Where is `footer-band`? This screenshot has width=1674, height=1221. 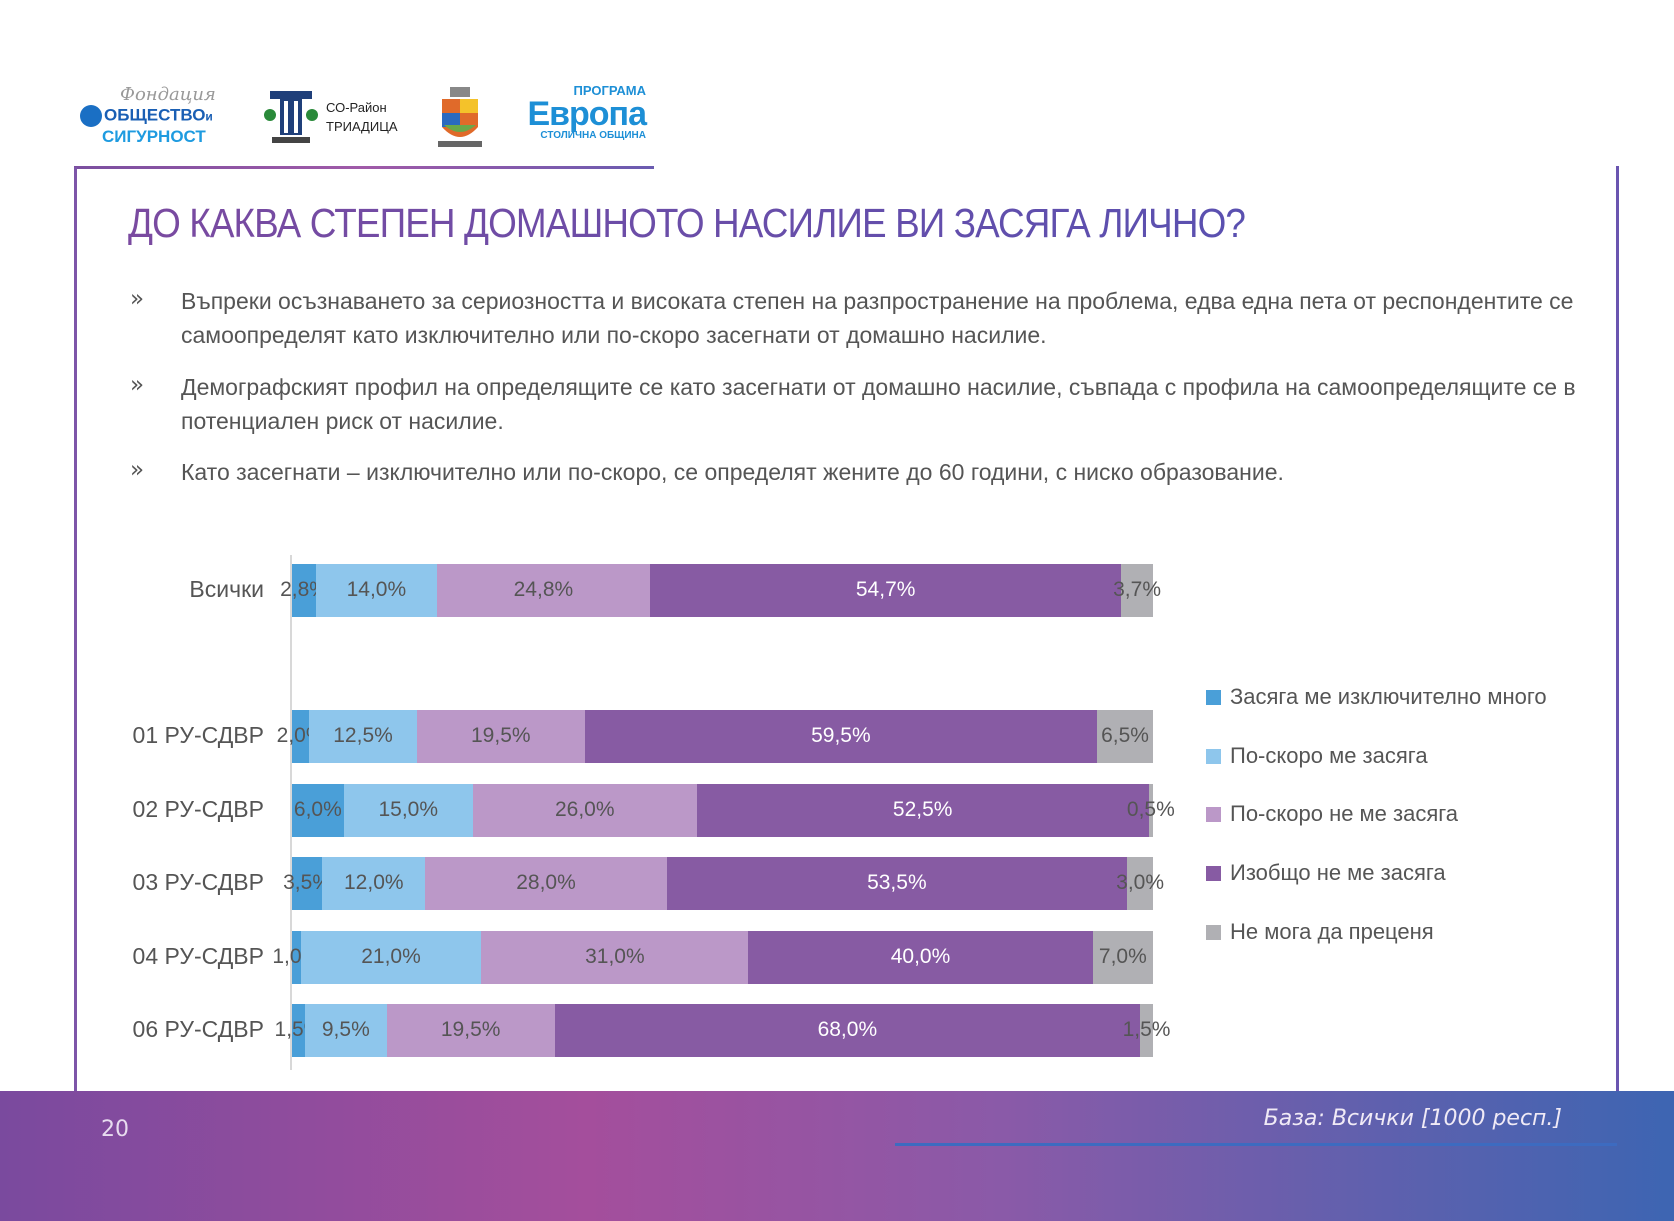
footer-band is located at coordinates (837, 1156).